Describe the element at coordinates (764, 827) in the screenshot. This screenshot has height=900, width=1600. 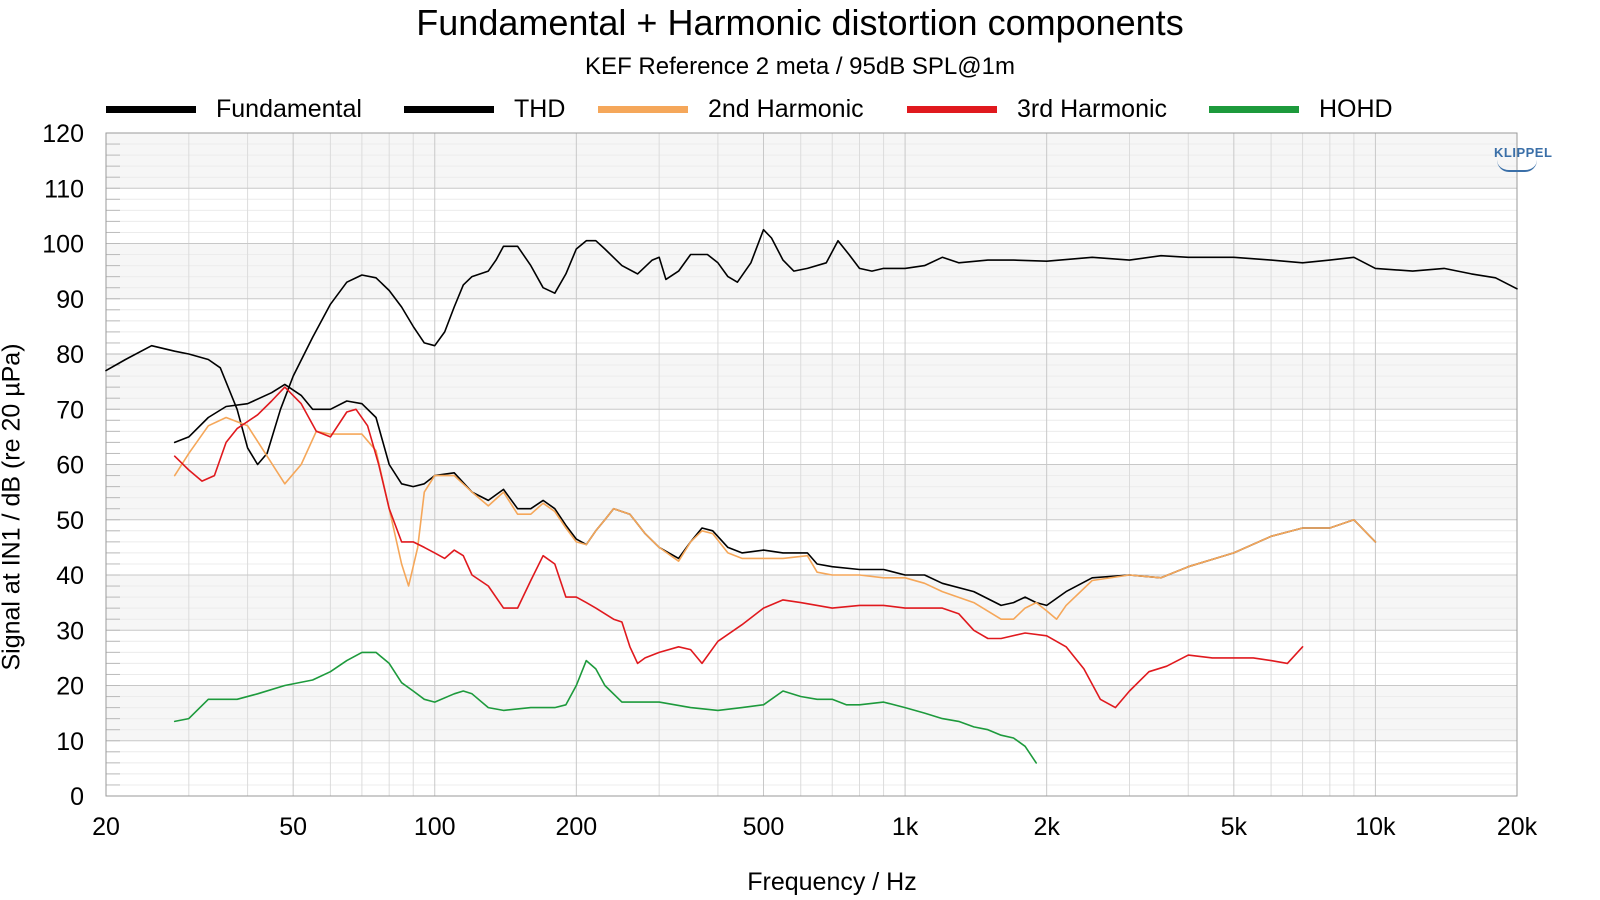
I see `x-tick-label: 500` at that location.